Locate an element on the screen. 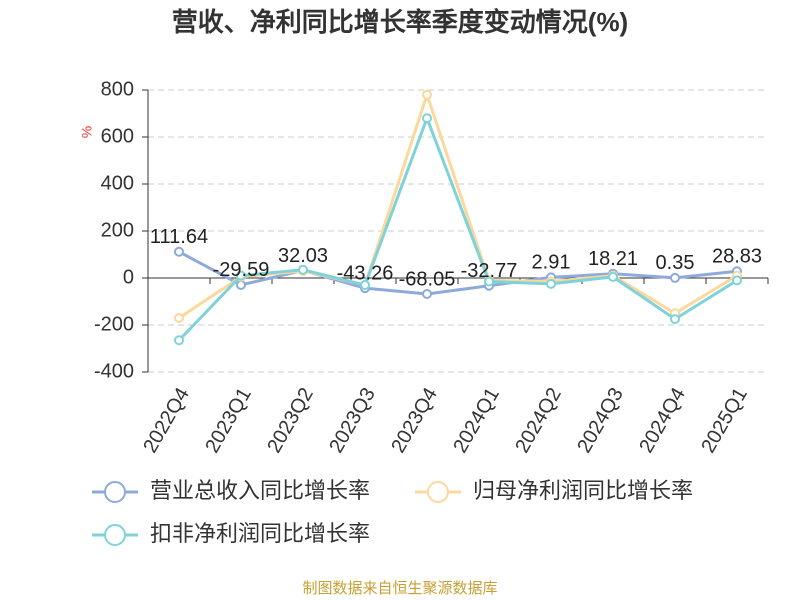  y-tick-label: 800 is located at coordinates (117, 89).